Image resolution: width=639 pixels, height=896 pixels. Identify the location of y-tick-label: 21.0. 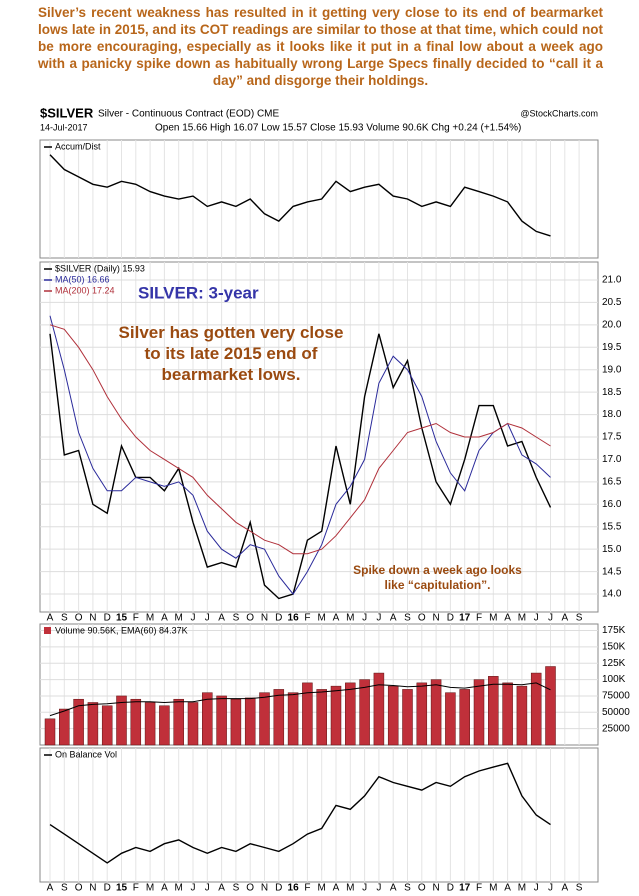
(612, 280).